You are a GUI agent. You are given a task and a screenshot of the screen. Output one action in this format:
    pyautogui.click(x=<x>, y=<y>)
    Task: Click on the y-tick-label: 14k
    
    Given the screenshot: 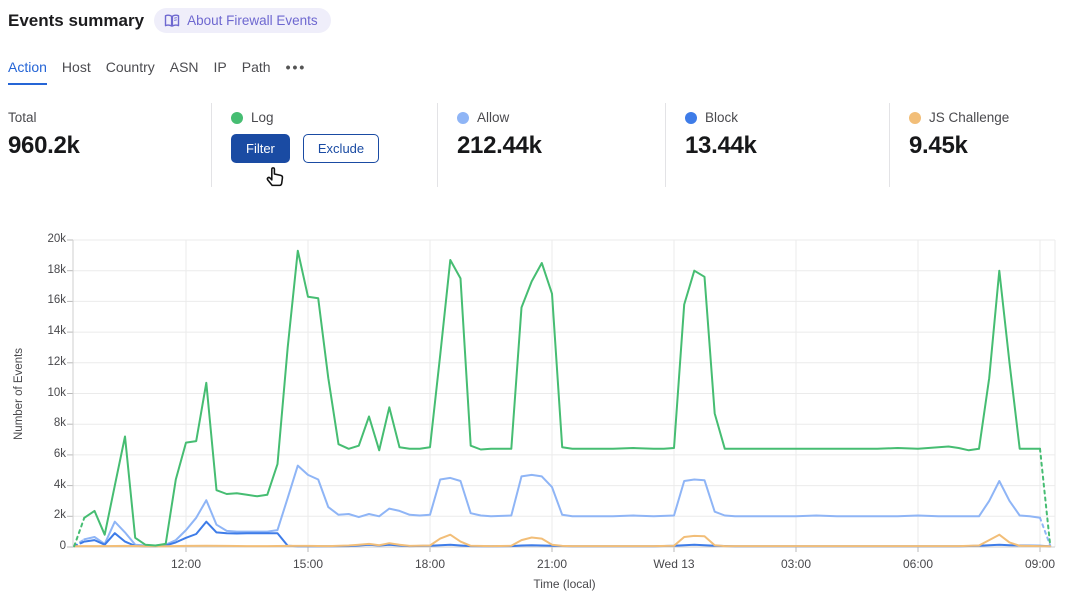 What is the action you would take?
    pyautogui.click(x=56, y=331)
    